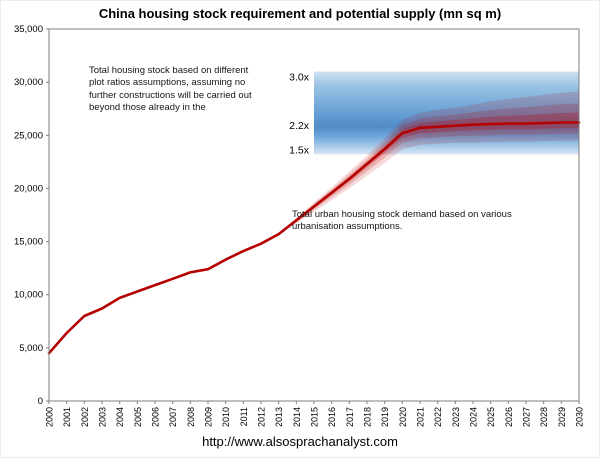 The image size is (600, 458). Describe the element at coordinates (474, 417) in the screenshot. I see `x-tick-label: 2024` at that location.